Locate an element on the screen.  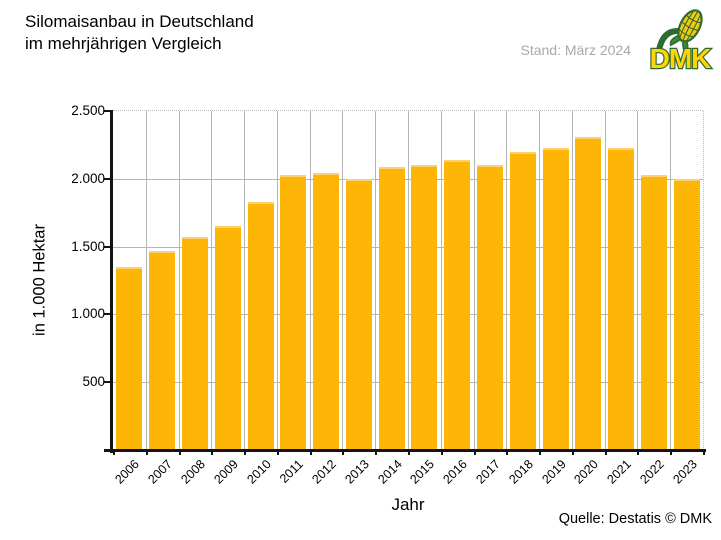
x-tick-label: 2006 is located at coordinates (127, 472).